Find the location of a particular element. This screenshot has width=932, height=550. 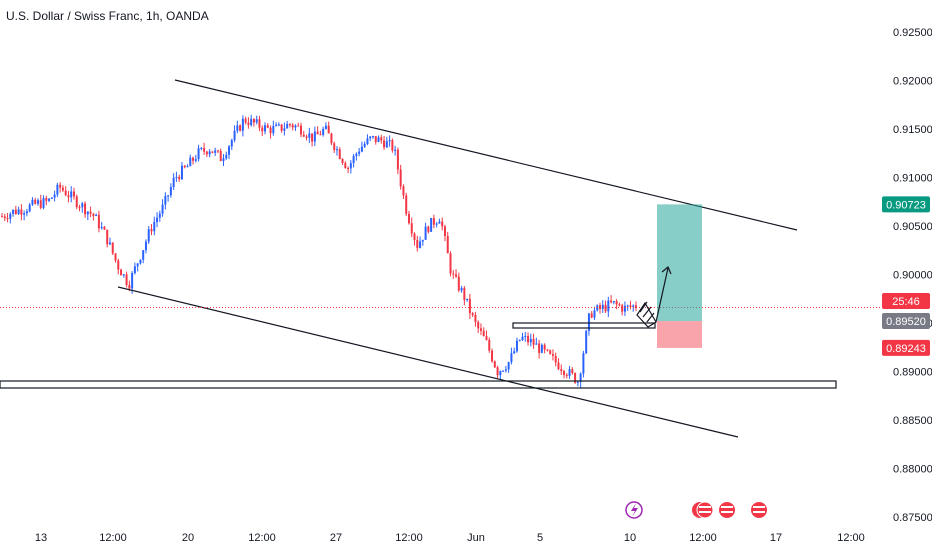

y-tick-label: 0.88000 is located at coordinates (912, 470).